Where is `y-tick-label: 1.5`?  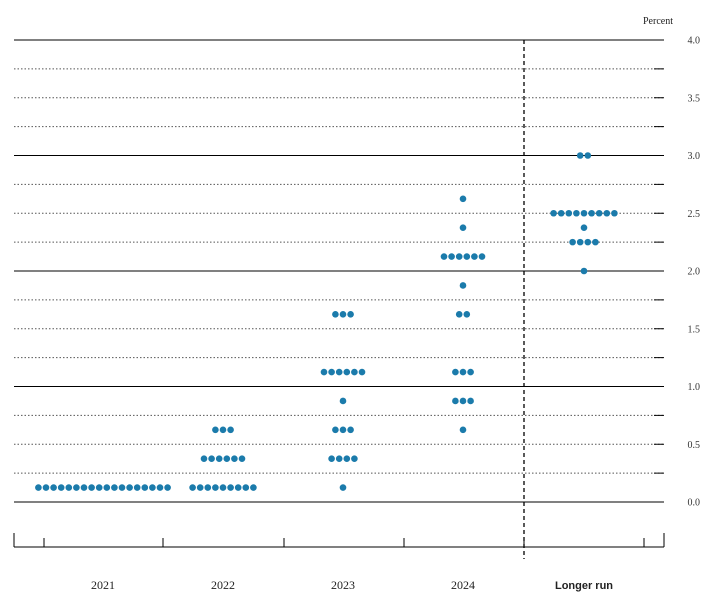
y-tick-label: 1.5 is located at coordinates (694, 329).